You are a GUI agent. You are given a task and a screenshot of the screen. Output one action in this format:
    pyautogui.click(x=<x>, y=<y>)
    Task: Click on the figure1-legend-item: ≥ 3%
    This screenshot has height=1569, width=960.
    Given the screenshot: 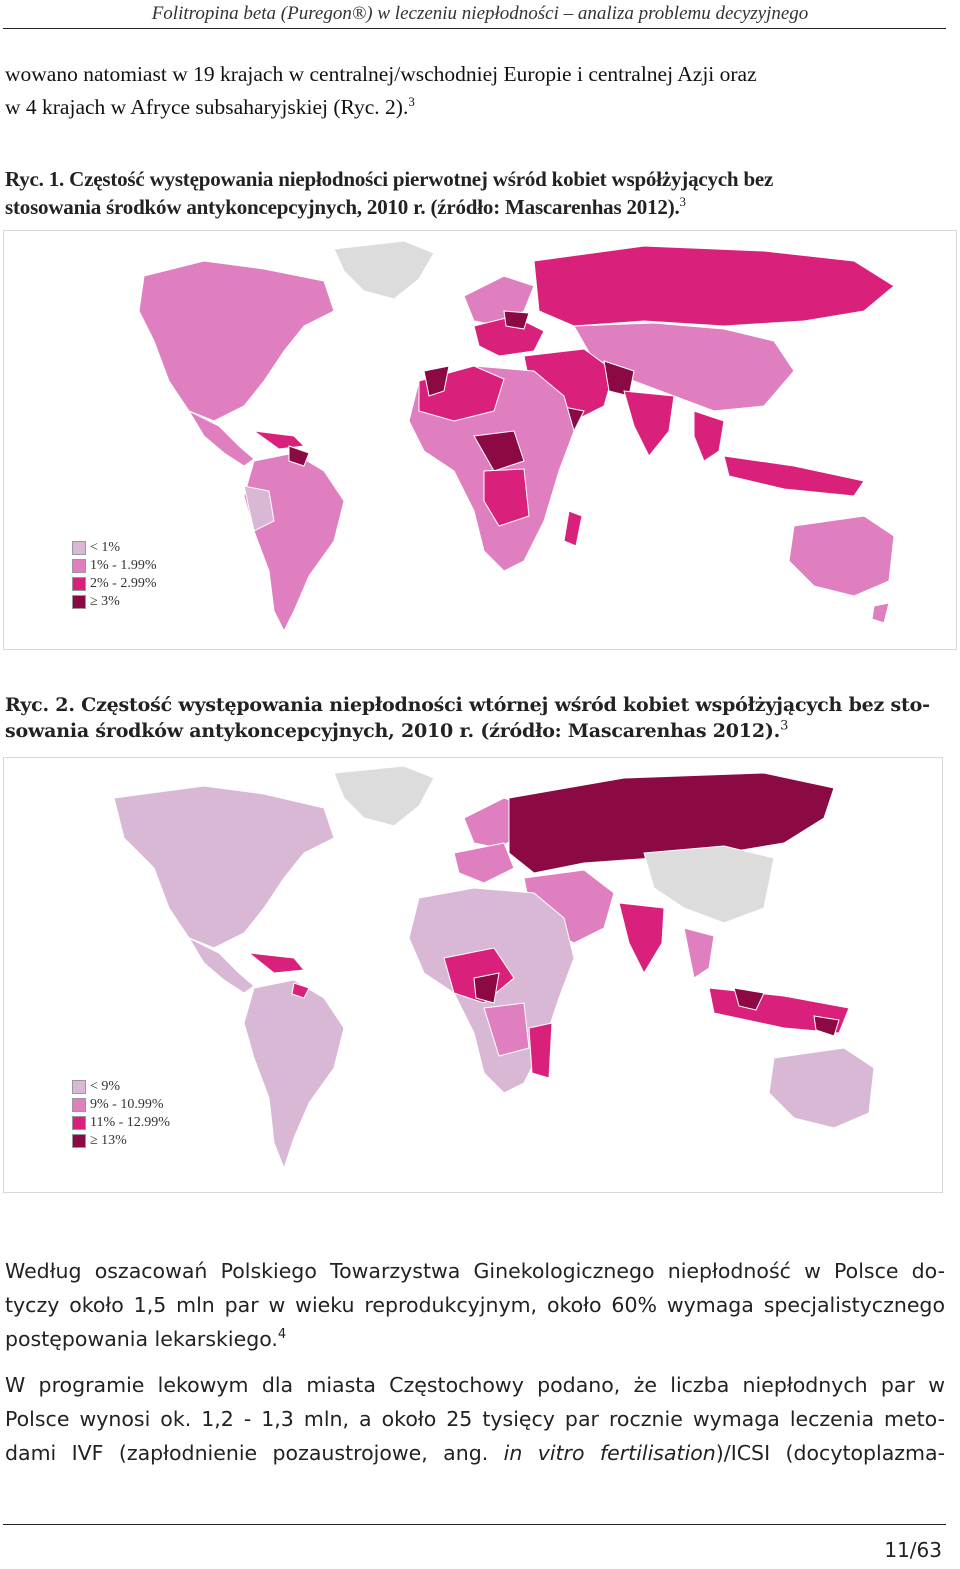 What is the action you would take?
    pyautogui.click(x=114, y=602)
    